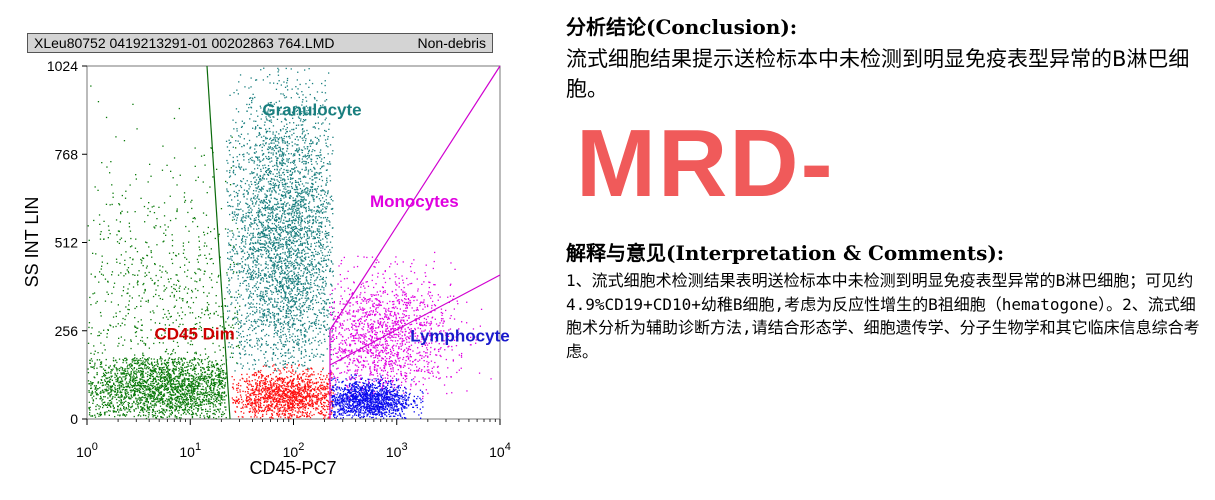 This screenshot has width=1215, height=500. Describe the element at coordinates (279, 219) in the screenshot. I see `scatter-cluster` at that location.